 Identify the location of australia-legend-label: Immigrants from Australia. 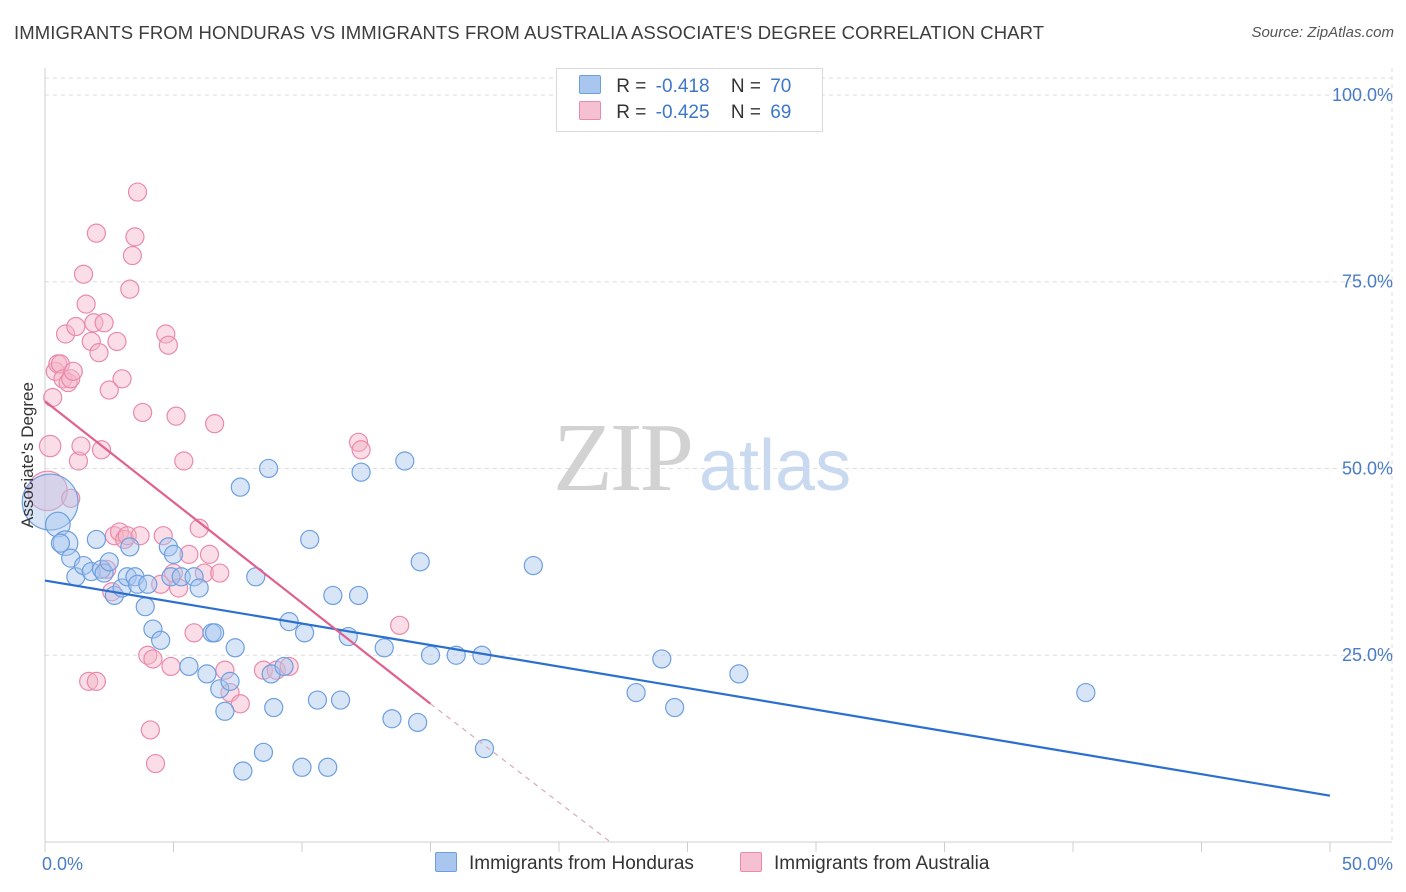
(882, 863).